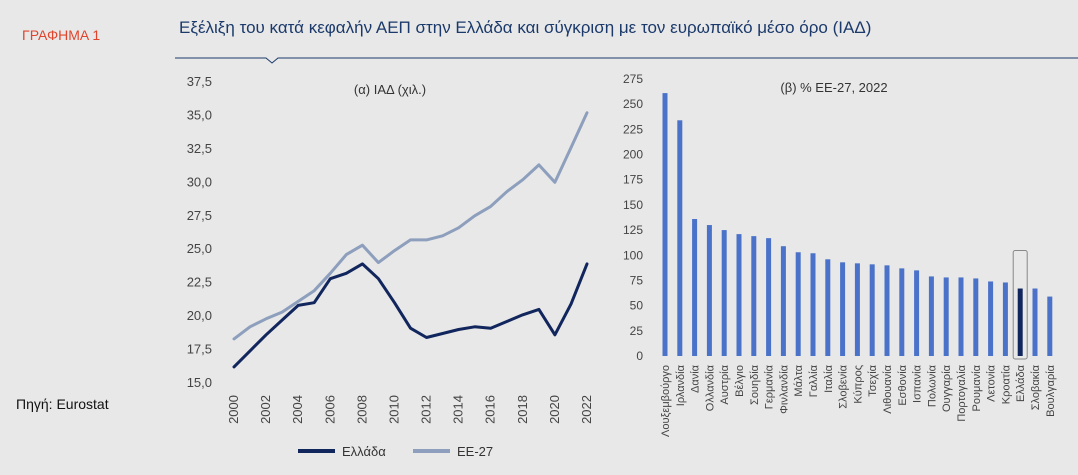 Image resolution: width=1078 pixels, height=475 pixels. I want to click on title-underline, so click(626, 60).